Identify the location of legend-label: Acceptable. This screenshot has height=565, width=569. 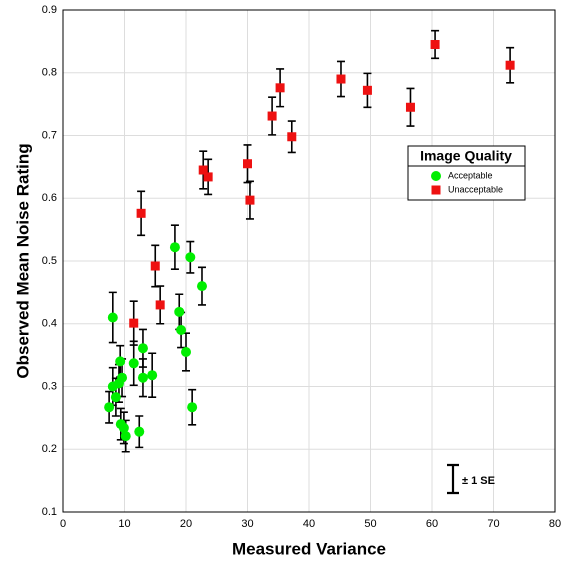
(470, 175).